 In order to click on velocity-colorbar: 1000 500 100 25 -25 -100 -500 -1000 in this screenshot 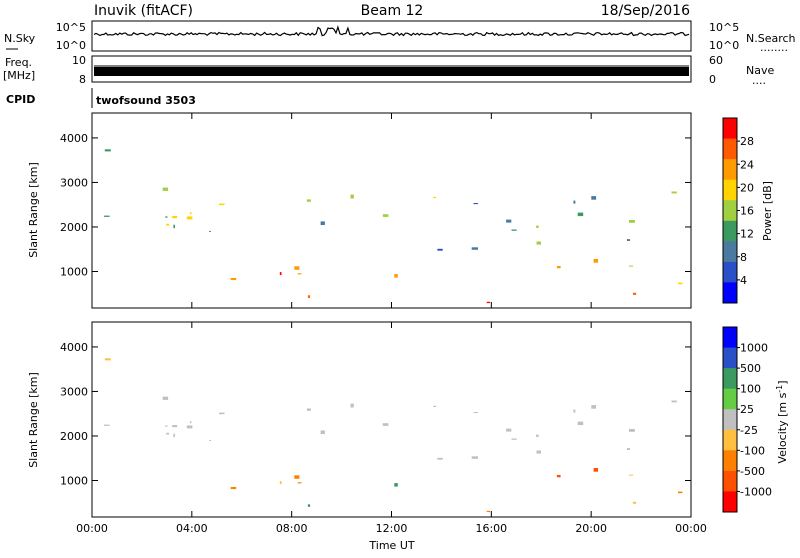, I will do `click(747, 419)`.